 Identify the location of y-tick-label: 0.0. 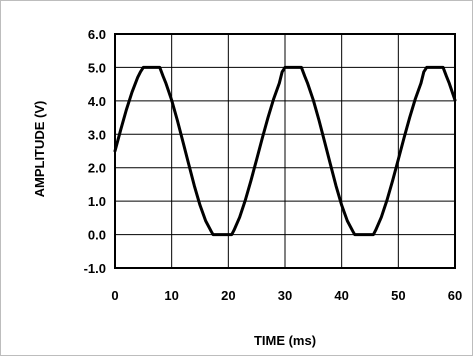
(97, 235).